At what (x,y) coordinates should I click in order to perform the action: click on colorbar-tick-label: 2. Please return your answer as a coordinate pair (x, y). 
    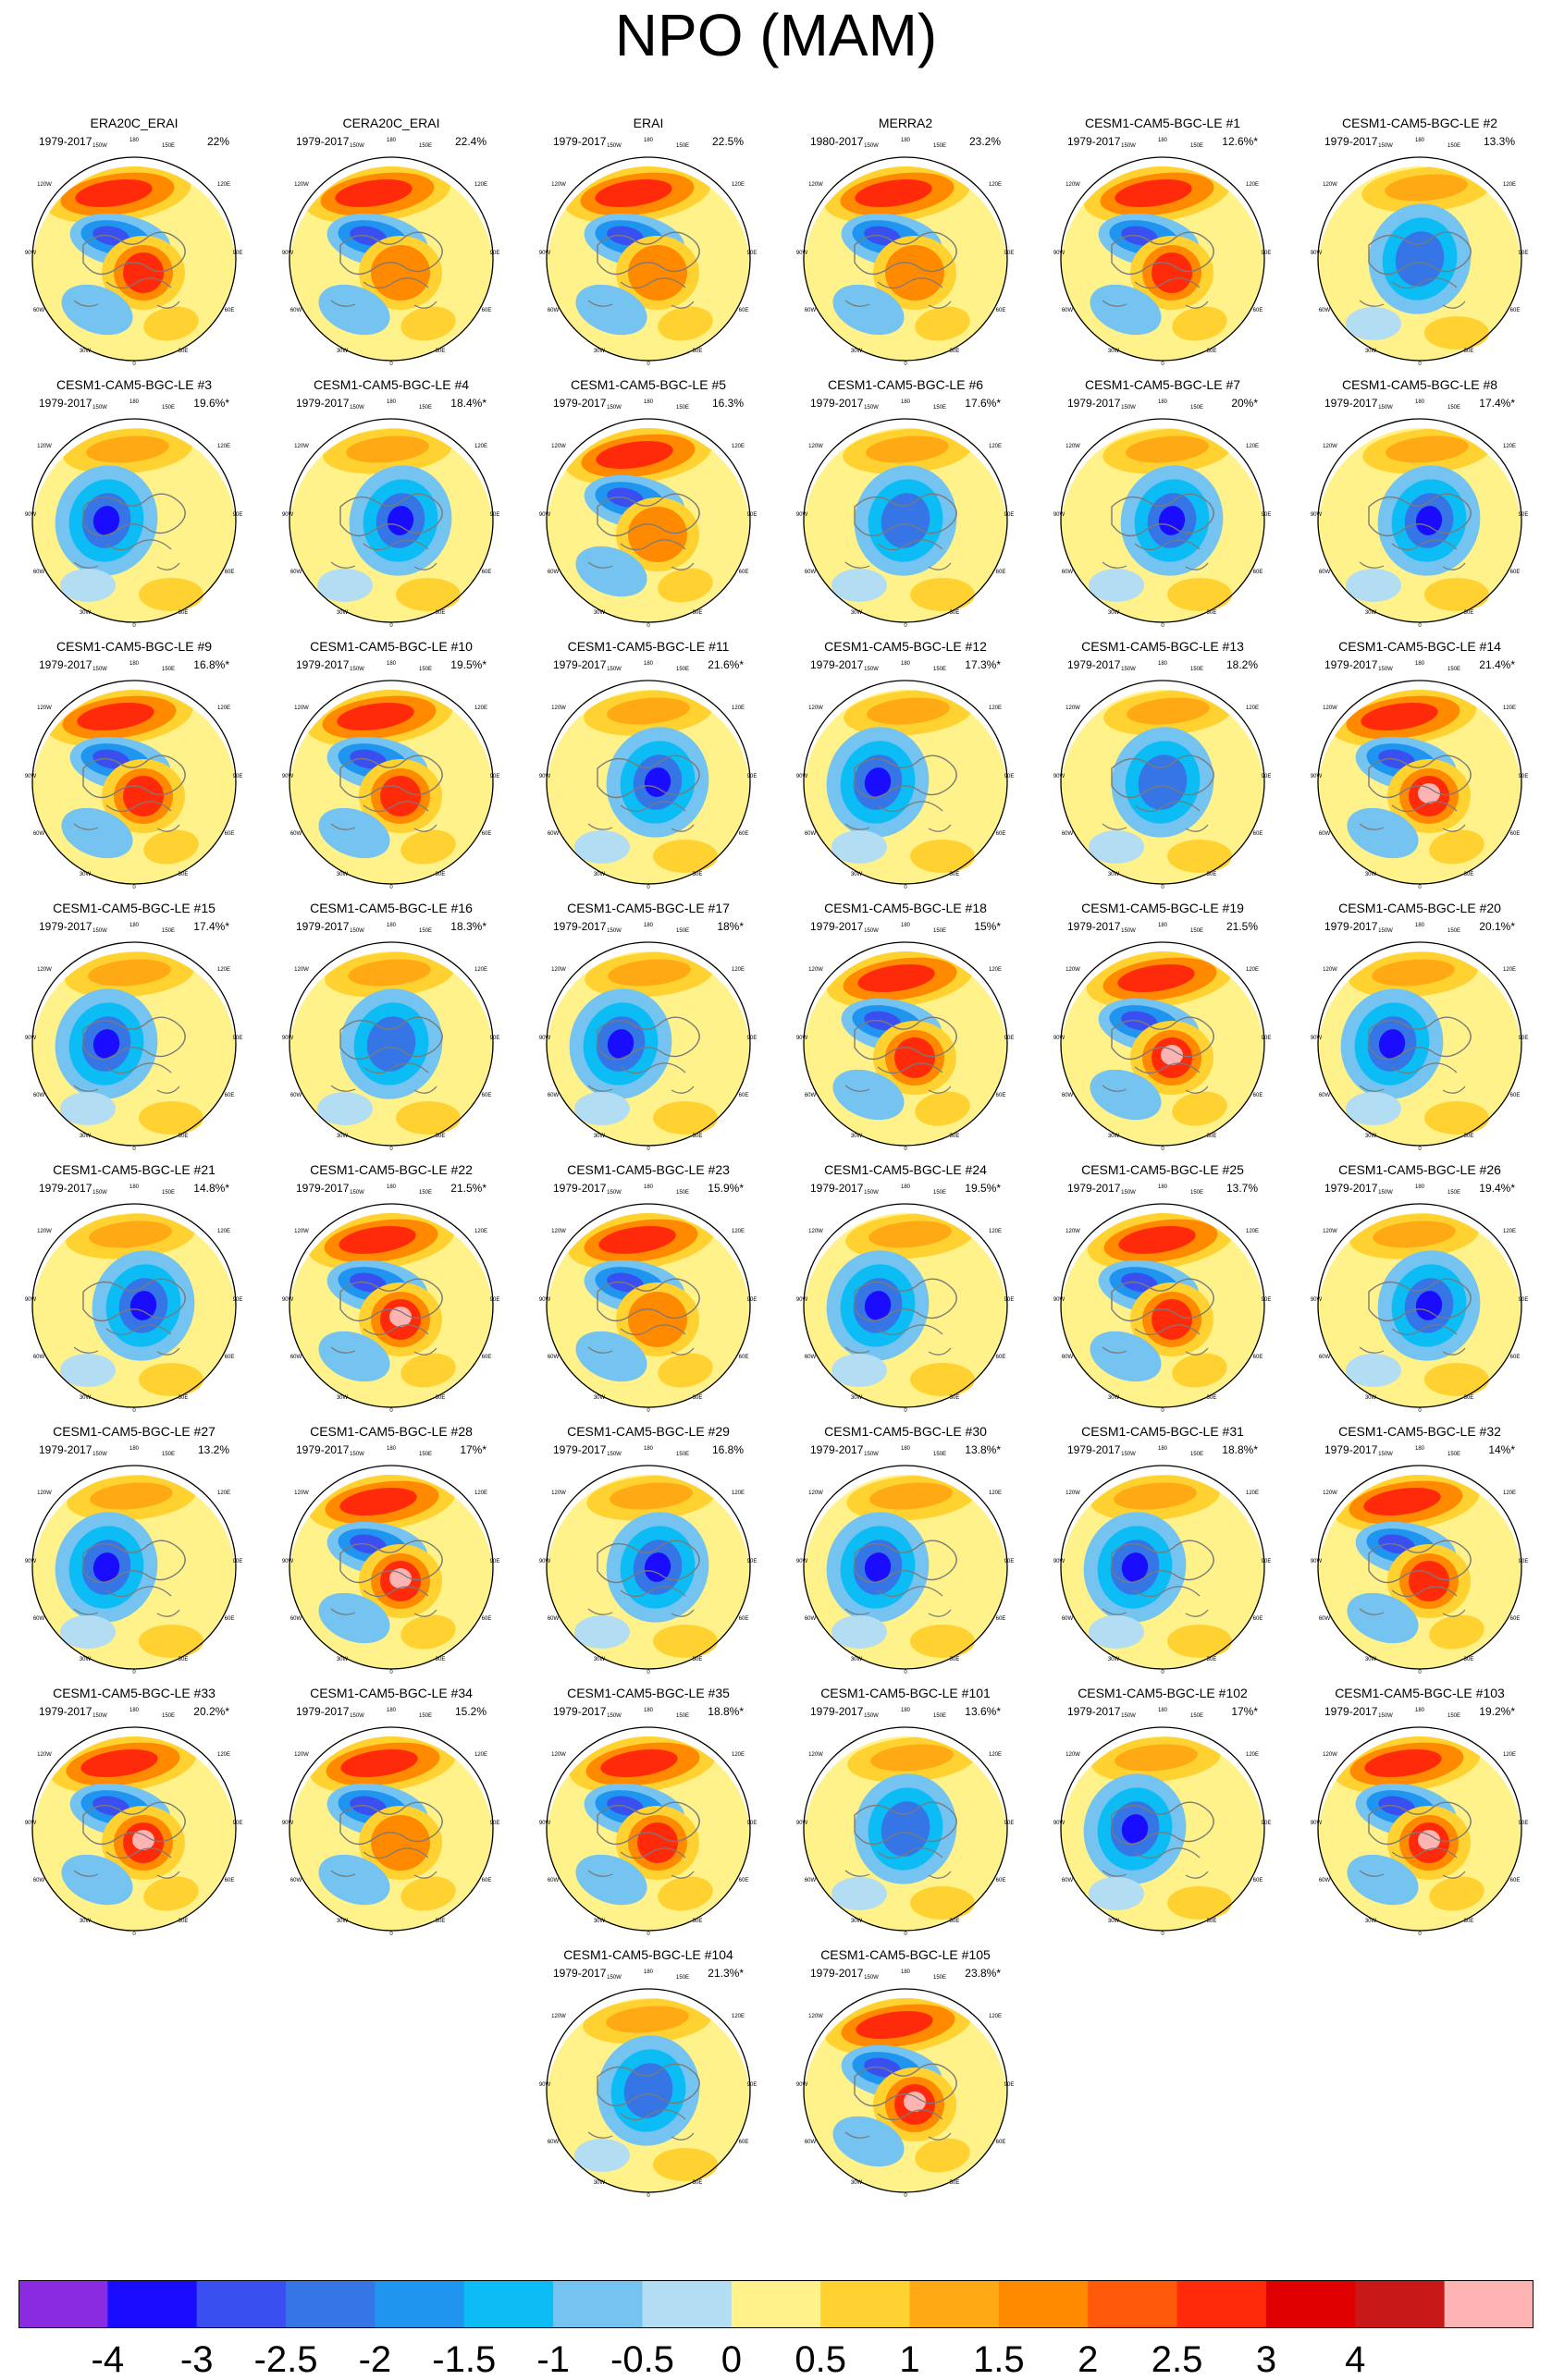
    Looking at the image, I should click on (1088, 2359).